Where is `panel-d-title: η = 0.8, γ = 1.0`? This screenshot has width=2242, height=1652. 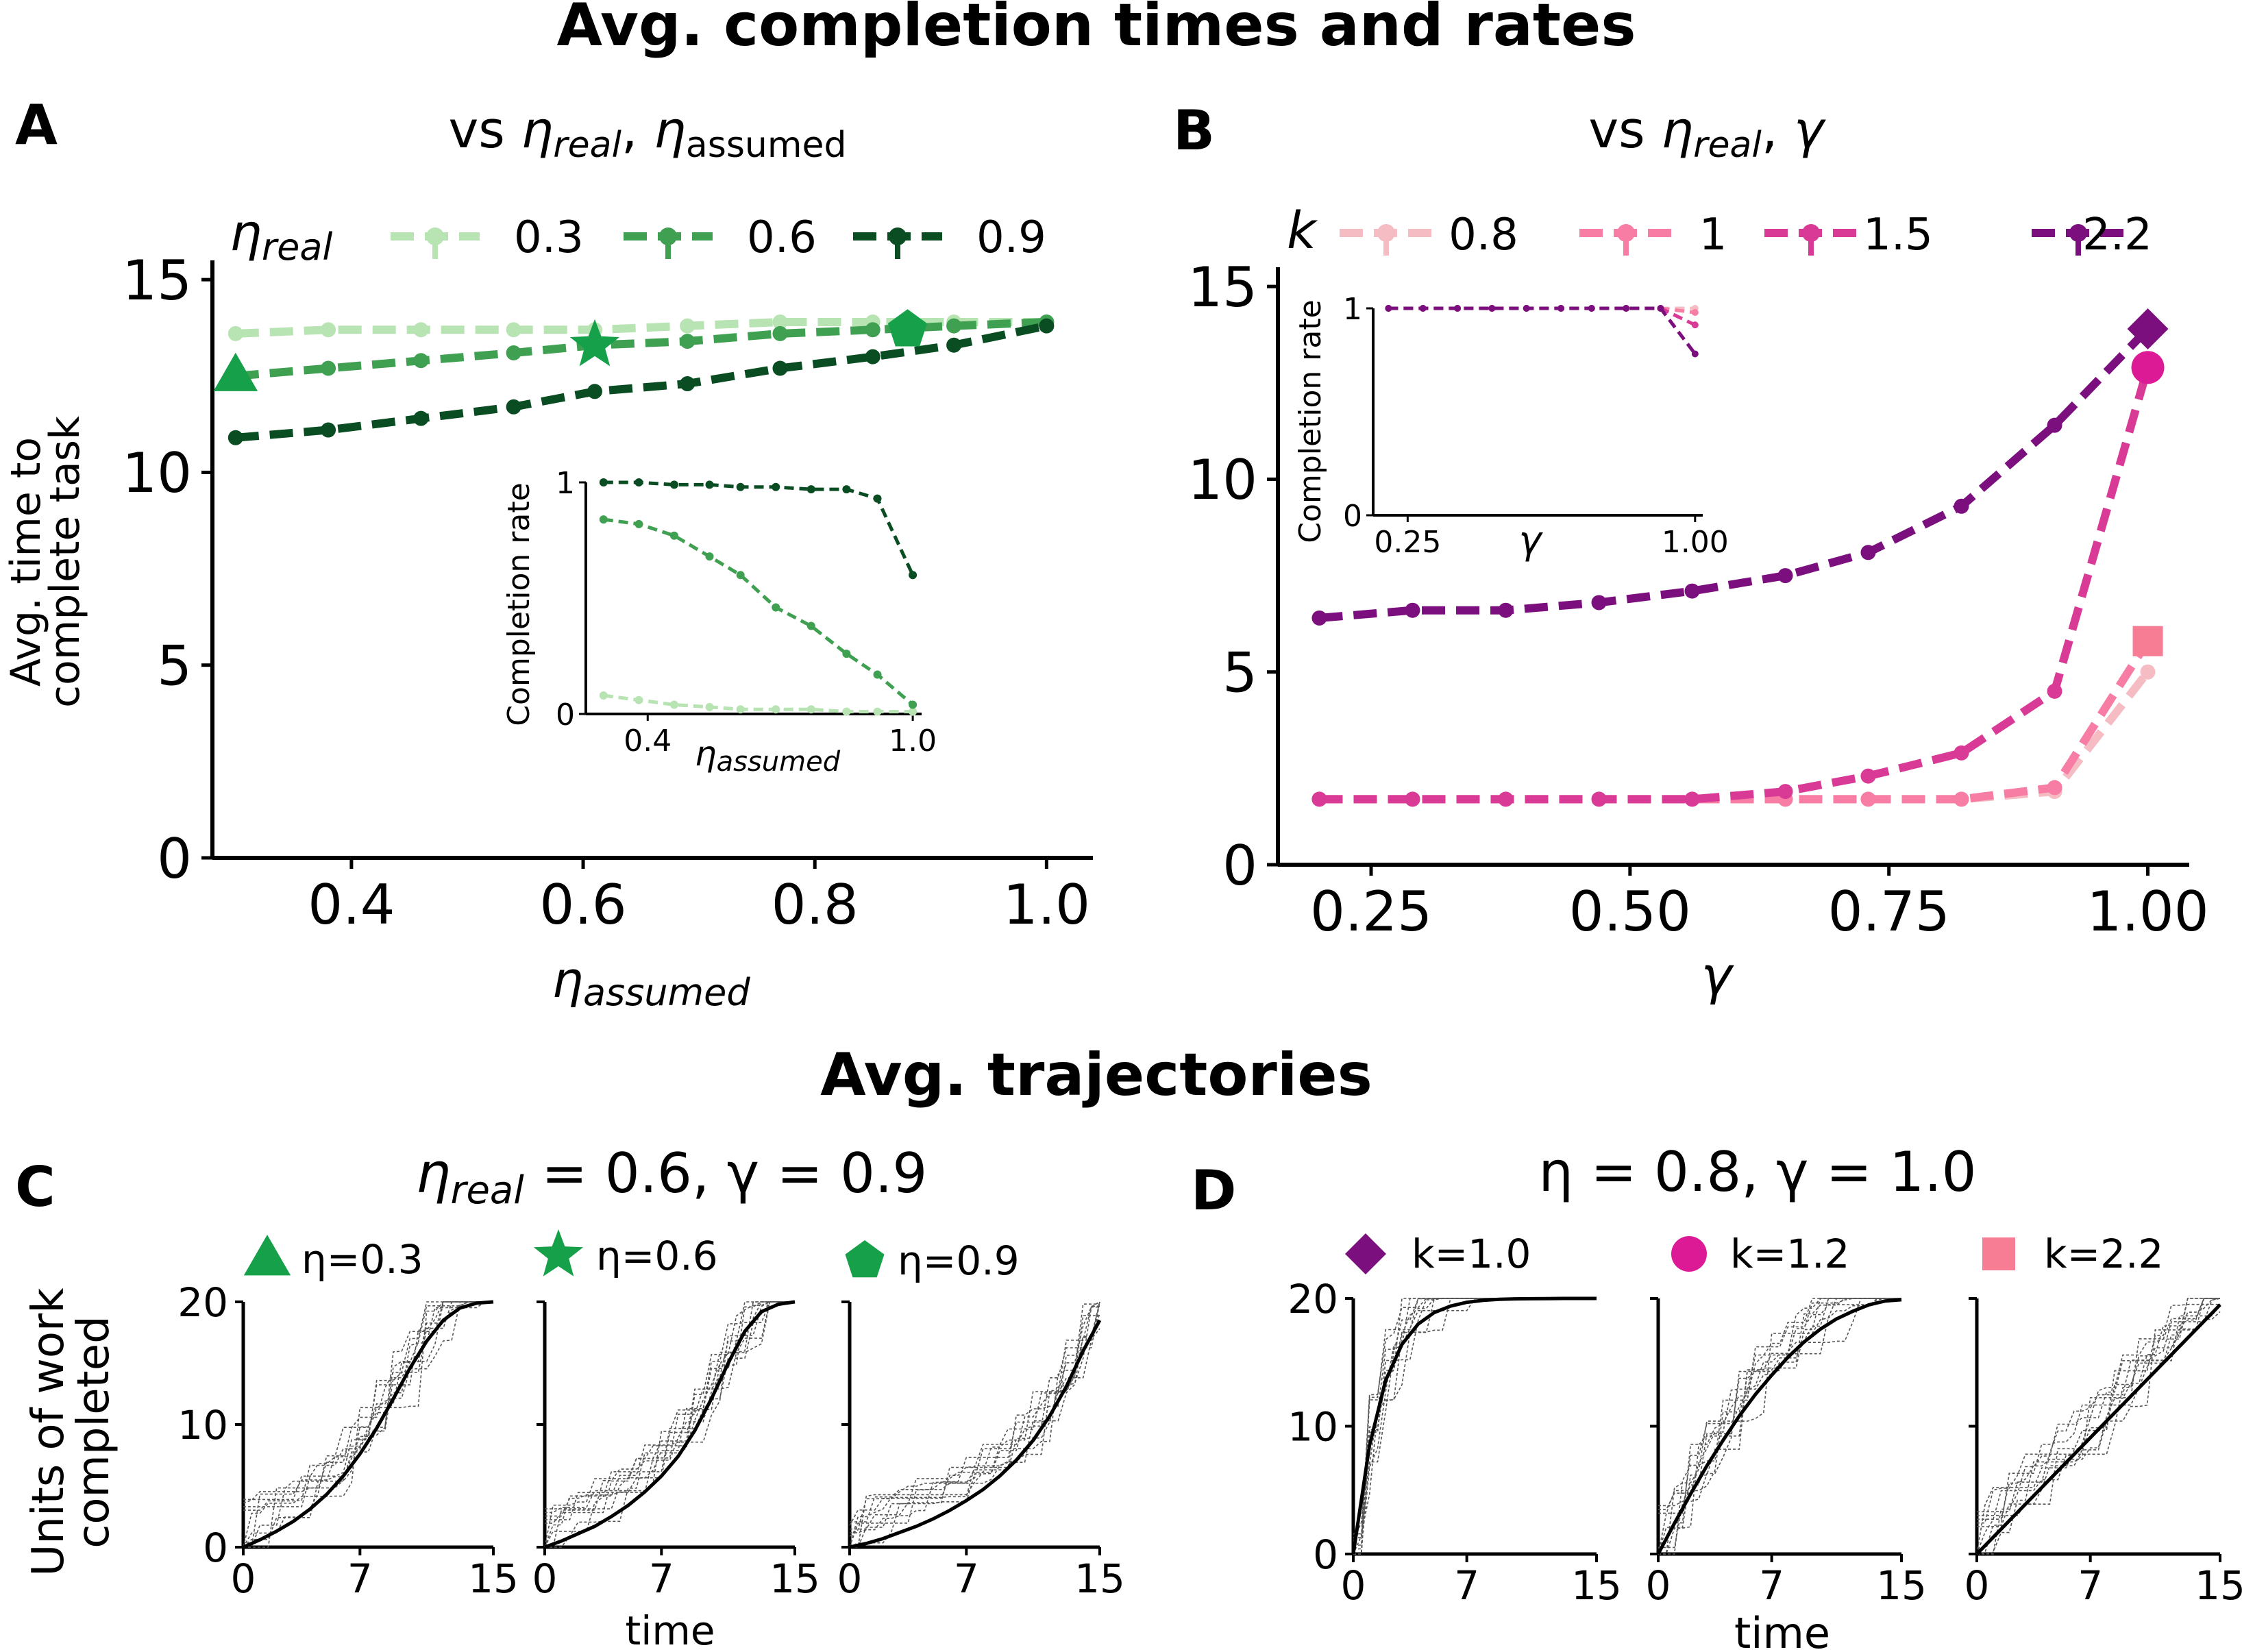
panel-d-title: η = 0.8, γ = 1.0 is located at coordinates (1757, 1172).